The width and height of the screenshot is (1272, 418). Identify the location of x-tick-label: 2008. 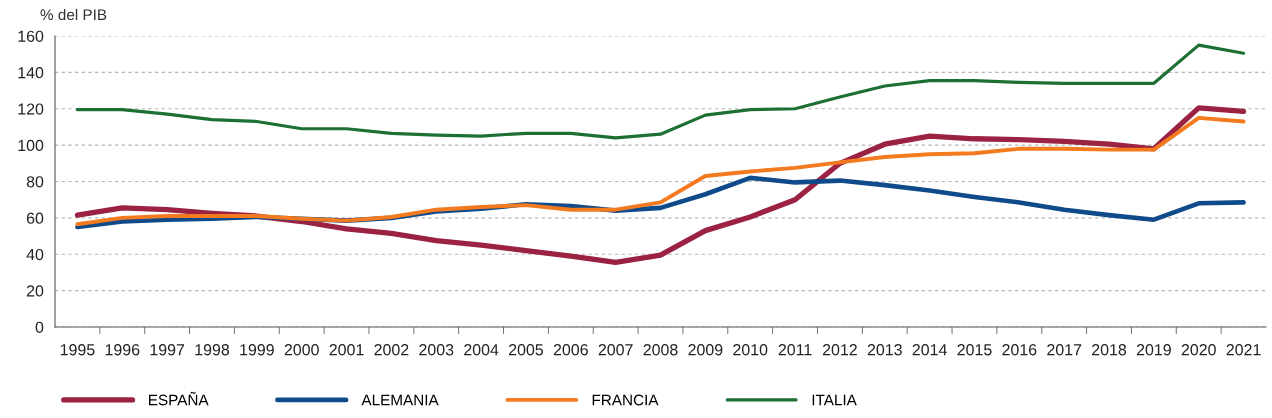
(660, 350).